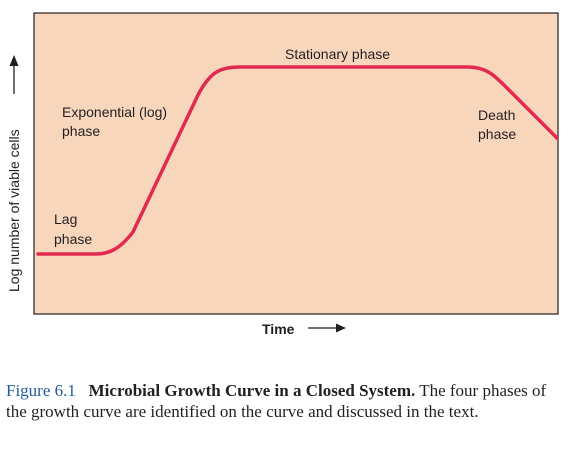  What do you see at coordinates (14, 74) in the screenshot?
I see `y-axis-arrow-icon` at bounding box center [14, 74].